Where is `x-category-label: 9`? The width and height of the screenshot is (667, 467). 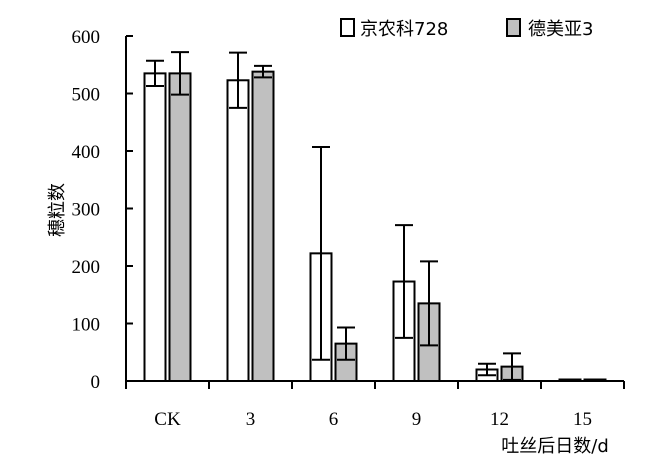
x-category-label: 9 is located at coordinates (417, 419).